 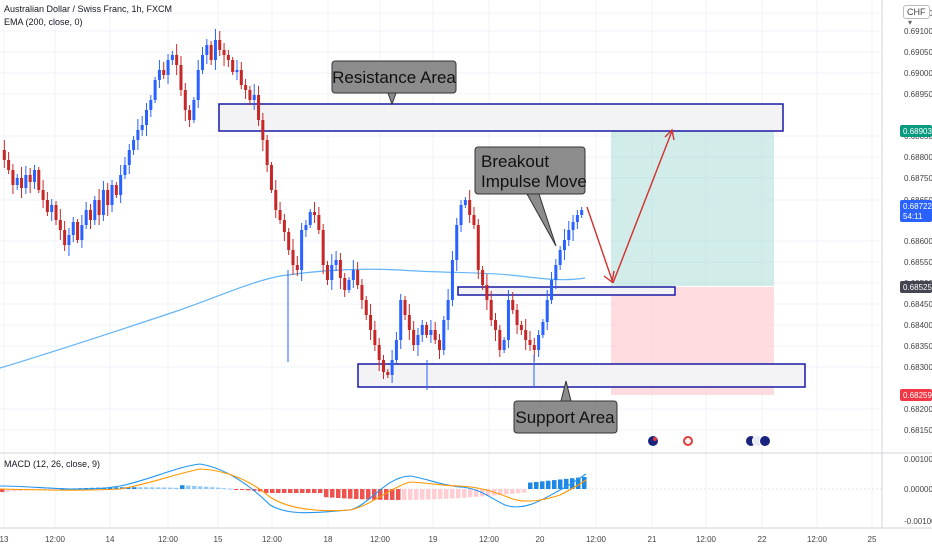 What do you see at coordinates (218, 539) in the screenshot?
I see `time-tick-label: 15` at bounding box center [218, 539].